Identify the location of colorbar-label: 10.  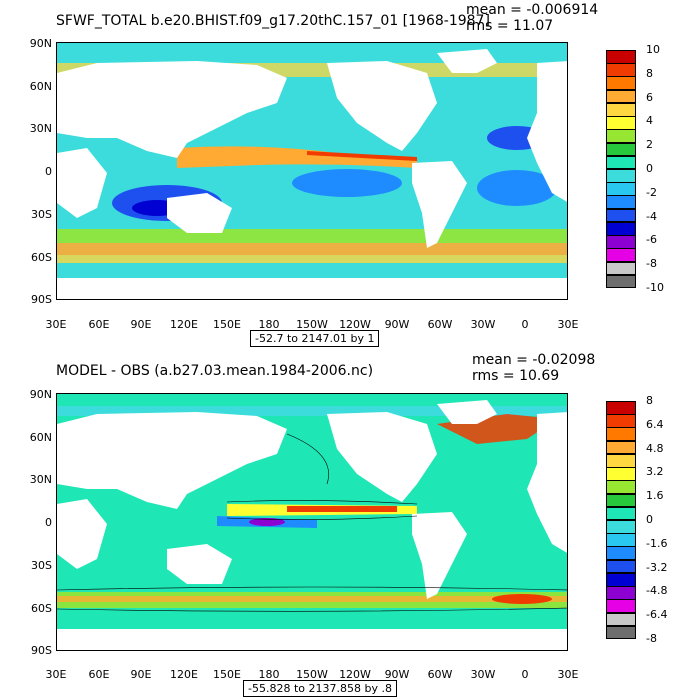
(653, 49).